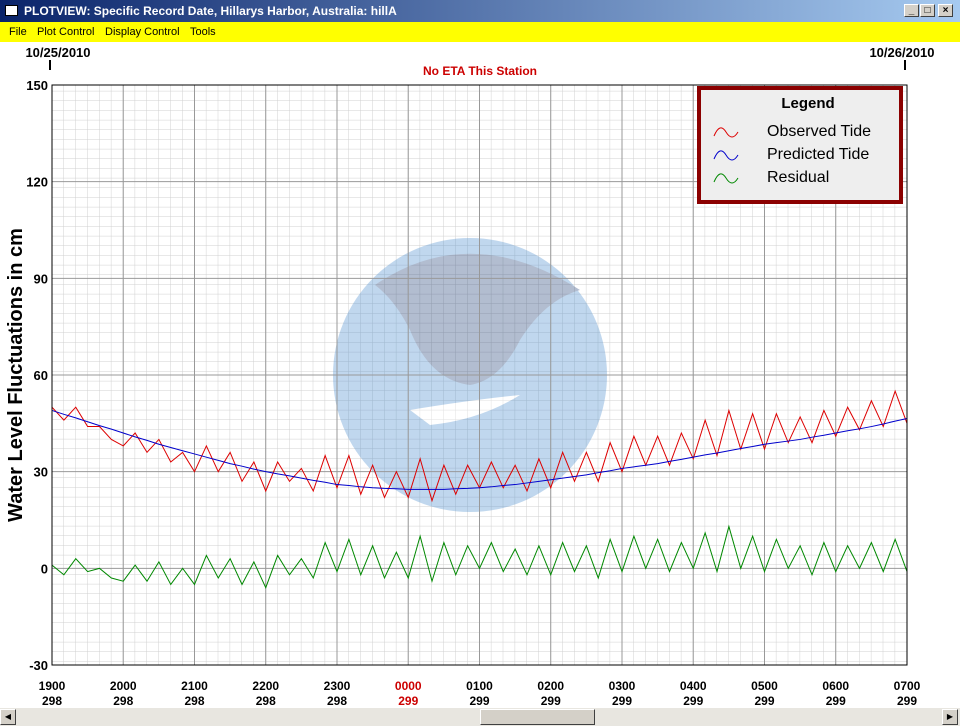  I want to click on start-date: 10/25/2010, so click(57, 52).